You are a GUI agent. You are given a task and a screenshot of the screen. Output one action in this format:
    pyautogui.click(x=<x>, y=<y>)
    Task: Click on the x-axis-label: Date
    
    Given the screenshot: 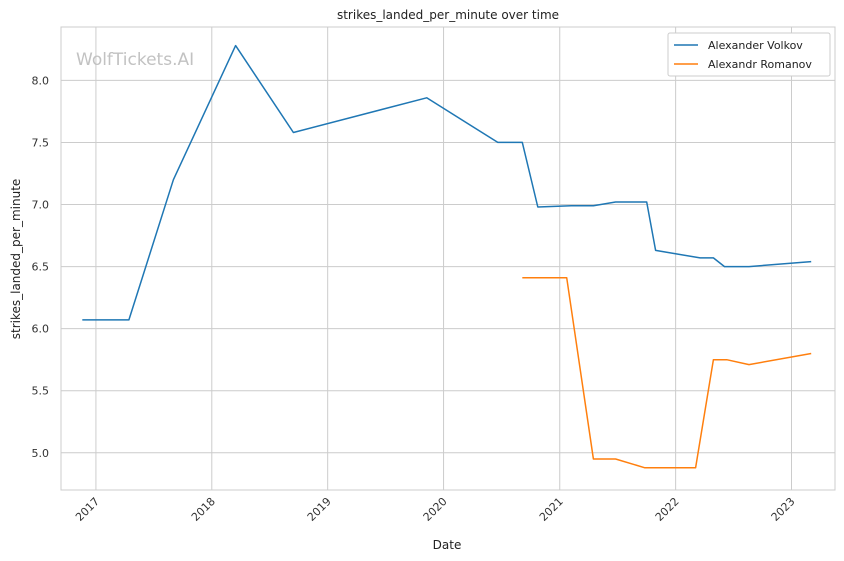 What is the action you would take?
    pyautogui.click(x=447, y=545)
    